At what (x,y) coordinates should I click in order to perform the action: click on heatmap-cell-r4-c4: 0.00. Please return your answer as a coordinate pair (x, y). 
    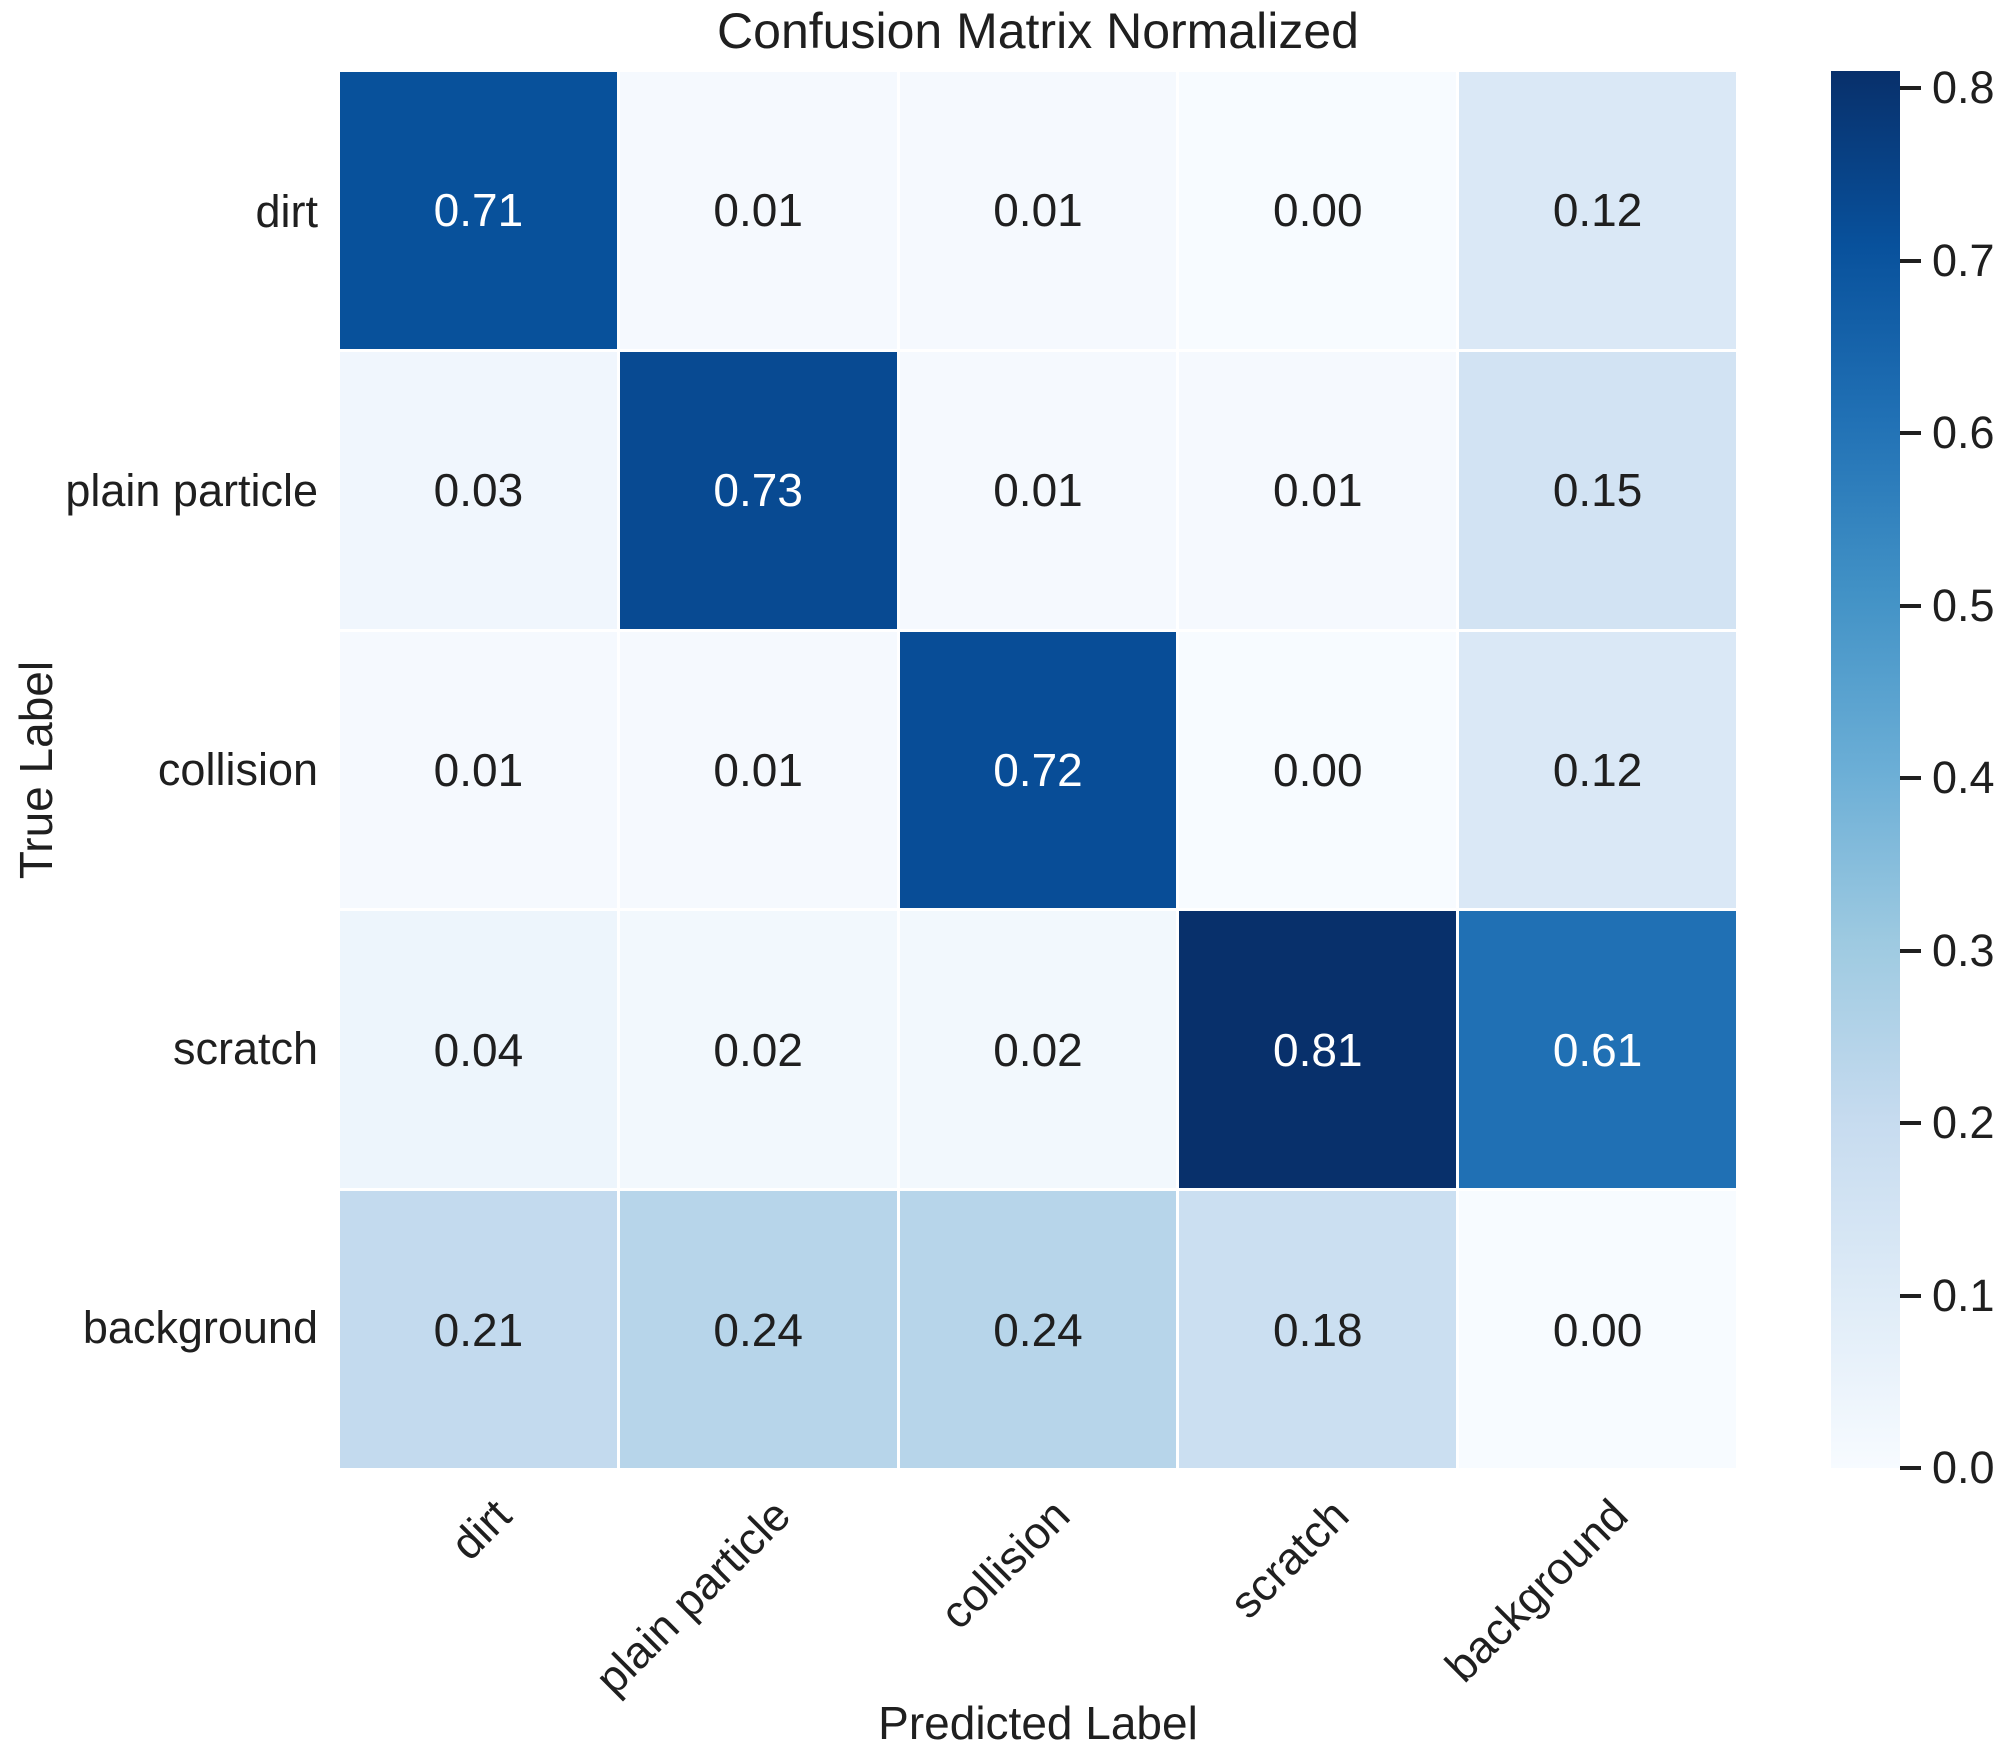
    Looking at the image, I should click on (1597, 1329).